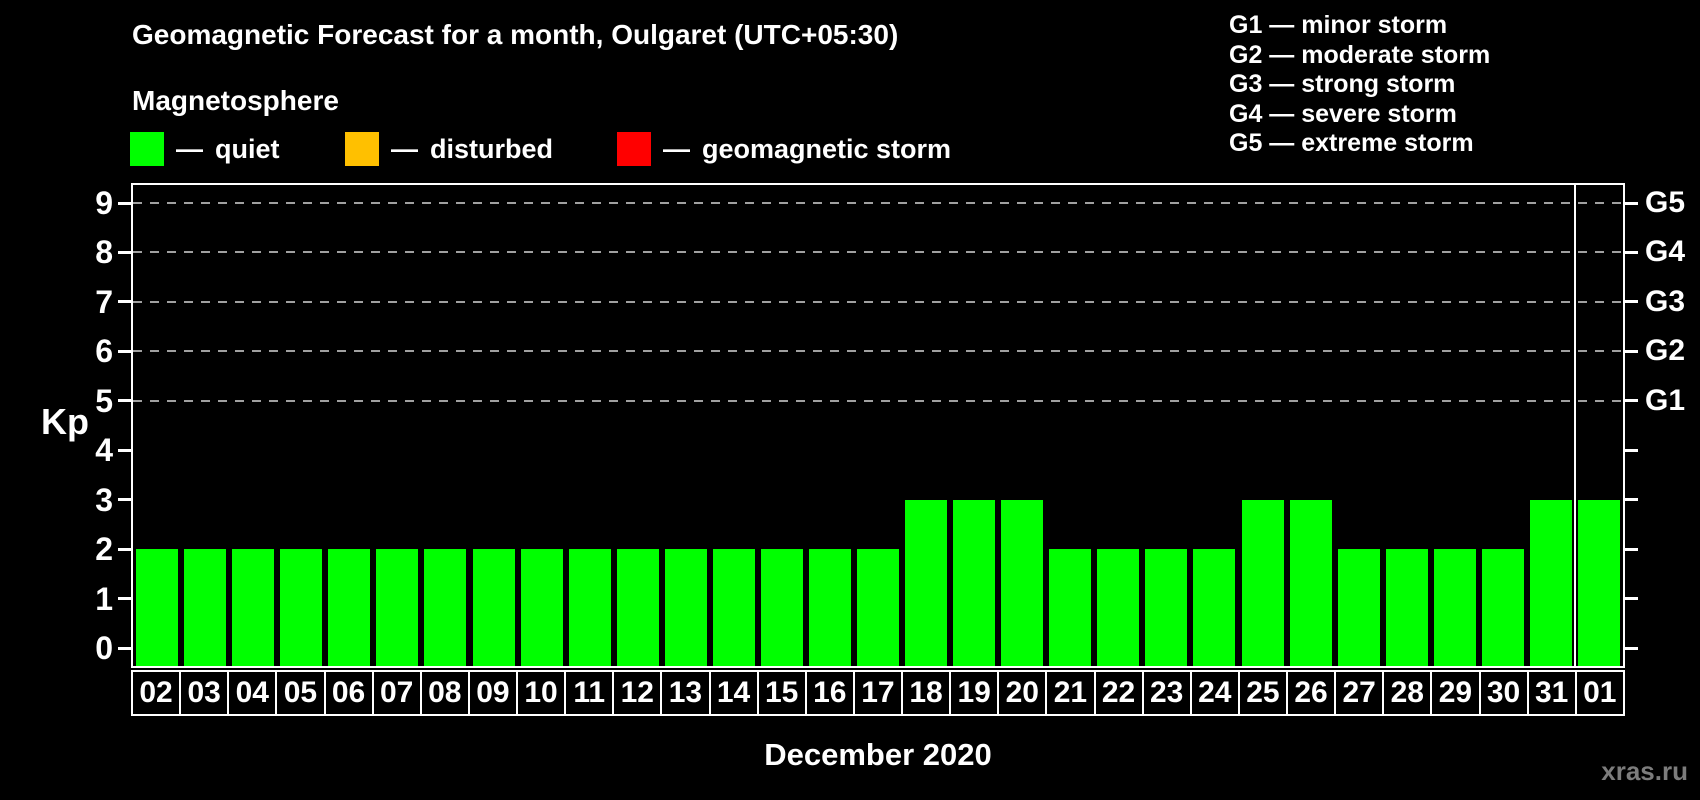 This screenshot has height=800, width=1700. I want to click on day-label-cell: 22, so click(1120, 693).